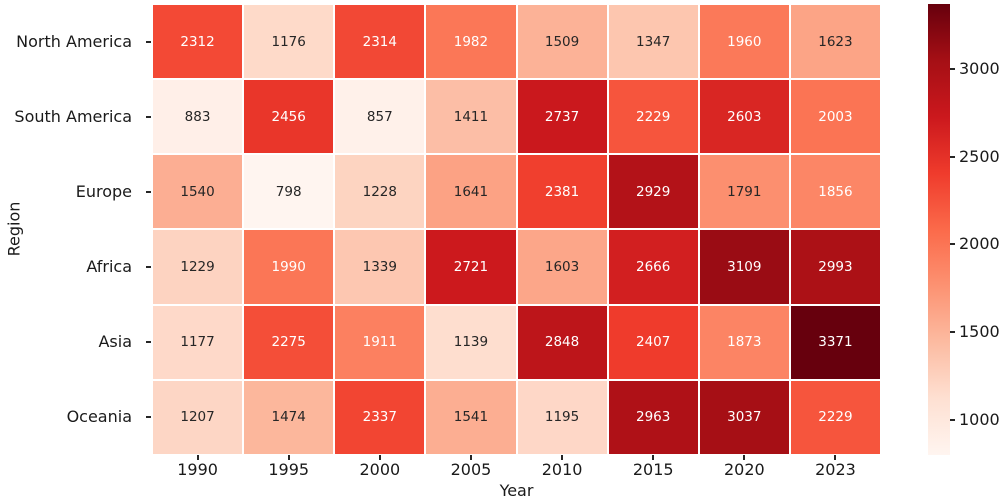  I want to click on heatmap-cell-oceania-1990: 1207, so click(198, 417).